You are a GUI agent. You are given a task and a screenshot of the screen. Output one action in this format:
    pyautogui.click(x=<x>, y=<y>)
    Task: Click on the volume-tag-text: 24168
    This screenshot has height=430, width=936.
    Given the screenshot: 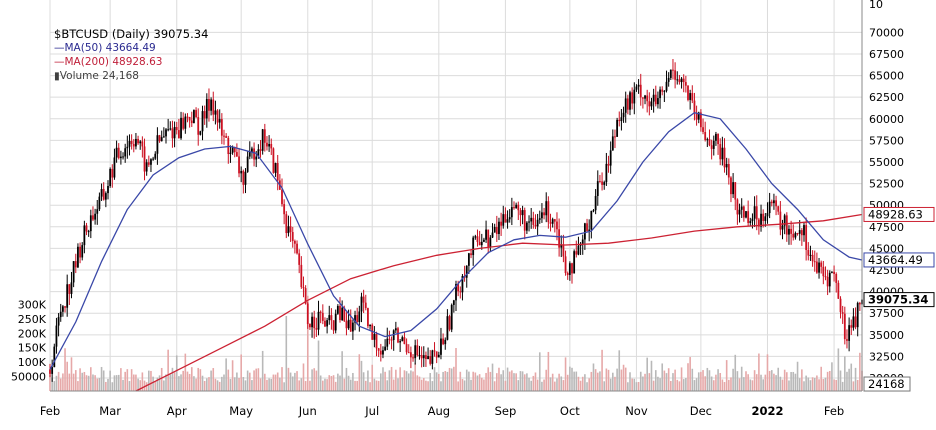 What is the action you would take?
    pyautogui.click(x=886, y=384)
    